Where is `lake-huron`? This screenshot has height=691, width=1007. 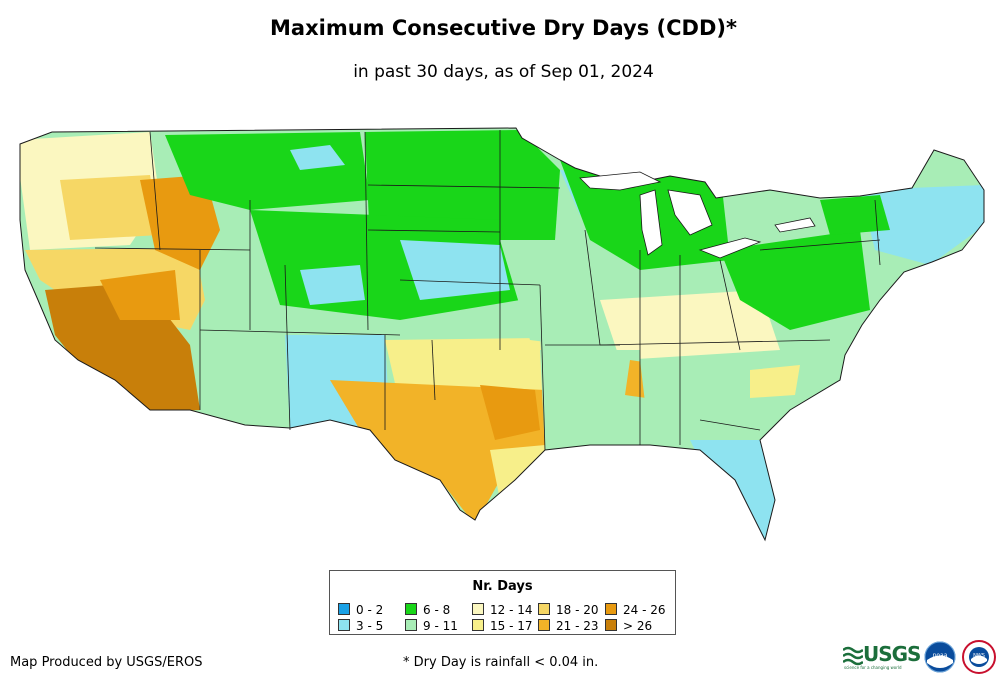
lake-huron is located at coordinates (690, 212).